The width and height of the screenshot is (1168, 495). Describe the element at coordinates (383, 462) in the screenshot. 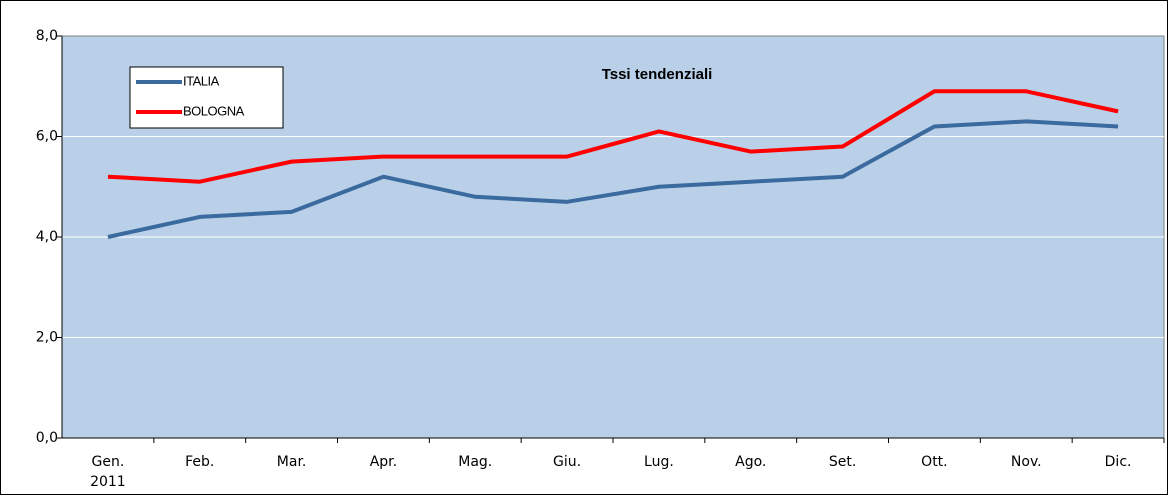

I see `x-tick-label: Apr.` at that location.